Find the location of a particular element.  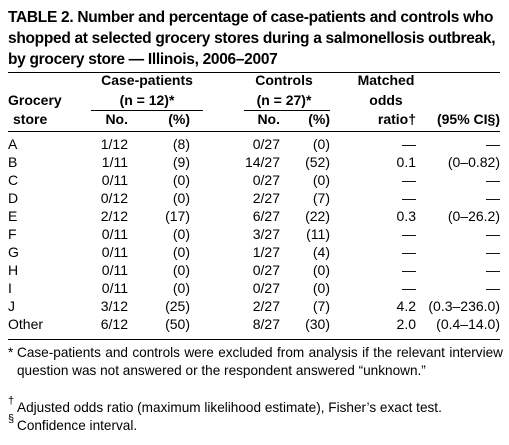

store-cell: J is located at coordinates (11, 306).